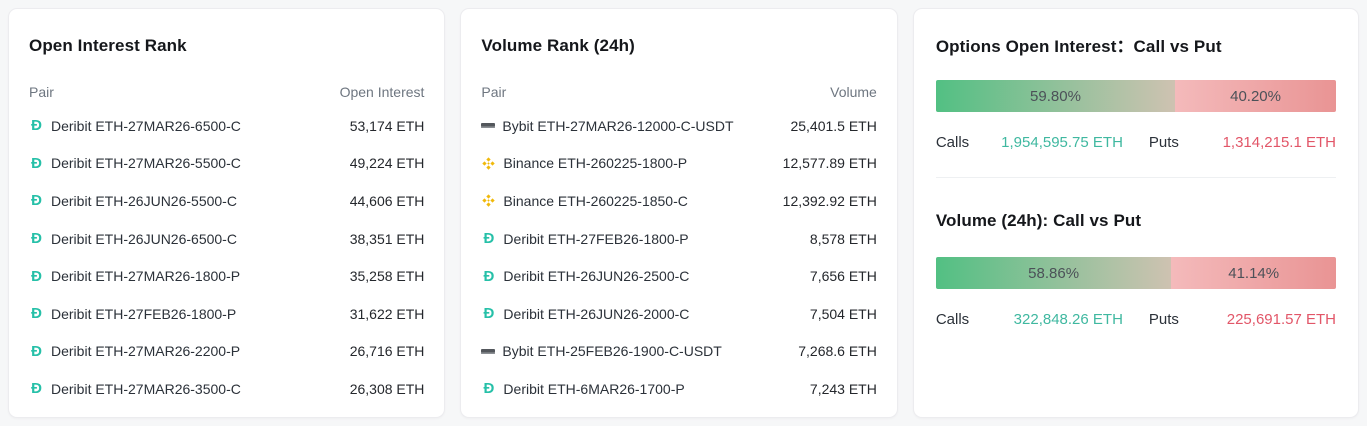  I want to click on pair-cell: Đ Deribit ETH-26JUN26-6500-C, so click(133, 239).